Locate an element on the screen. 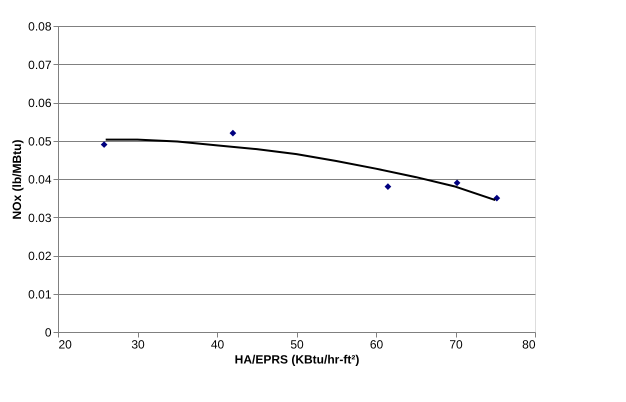 The width and height of the screenshot is (626, 402). y-tick-label: 0.01 is located at coordinates (40, 294).